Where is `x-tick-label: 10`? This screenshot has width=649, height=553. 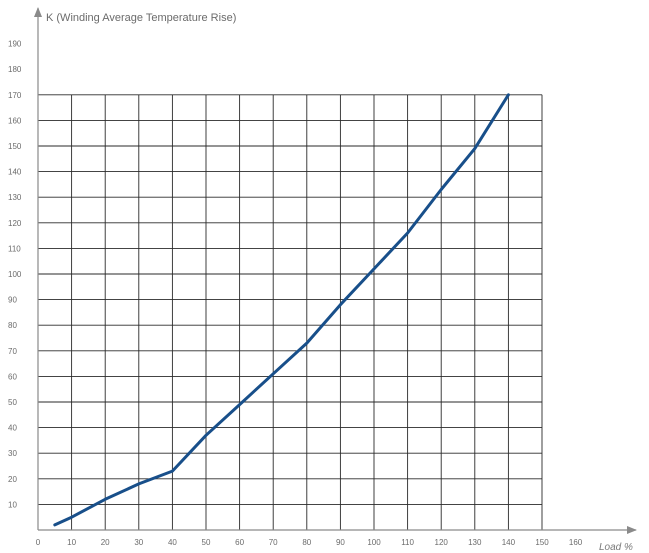 x-tick-label: 10 is located at coordinates (71, 542).